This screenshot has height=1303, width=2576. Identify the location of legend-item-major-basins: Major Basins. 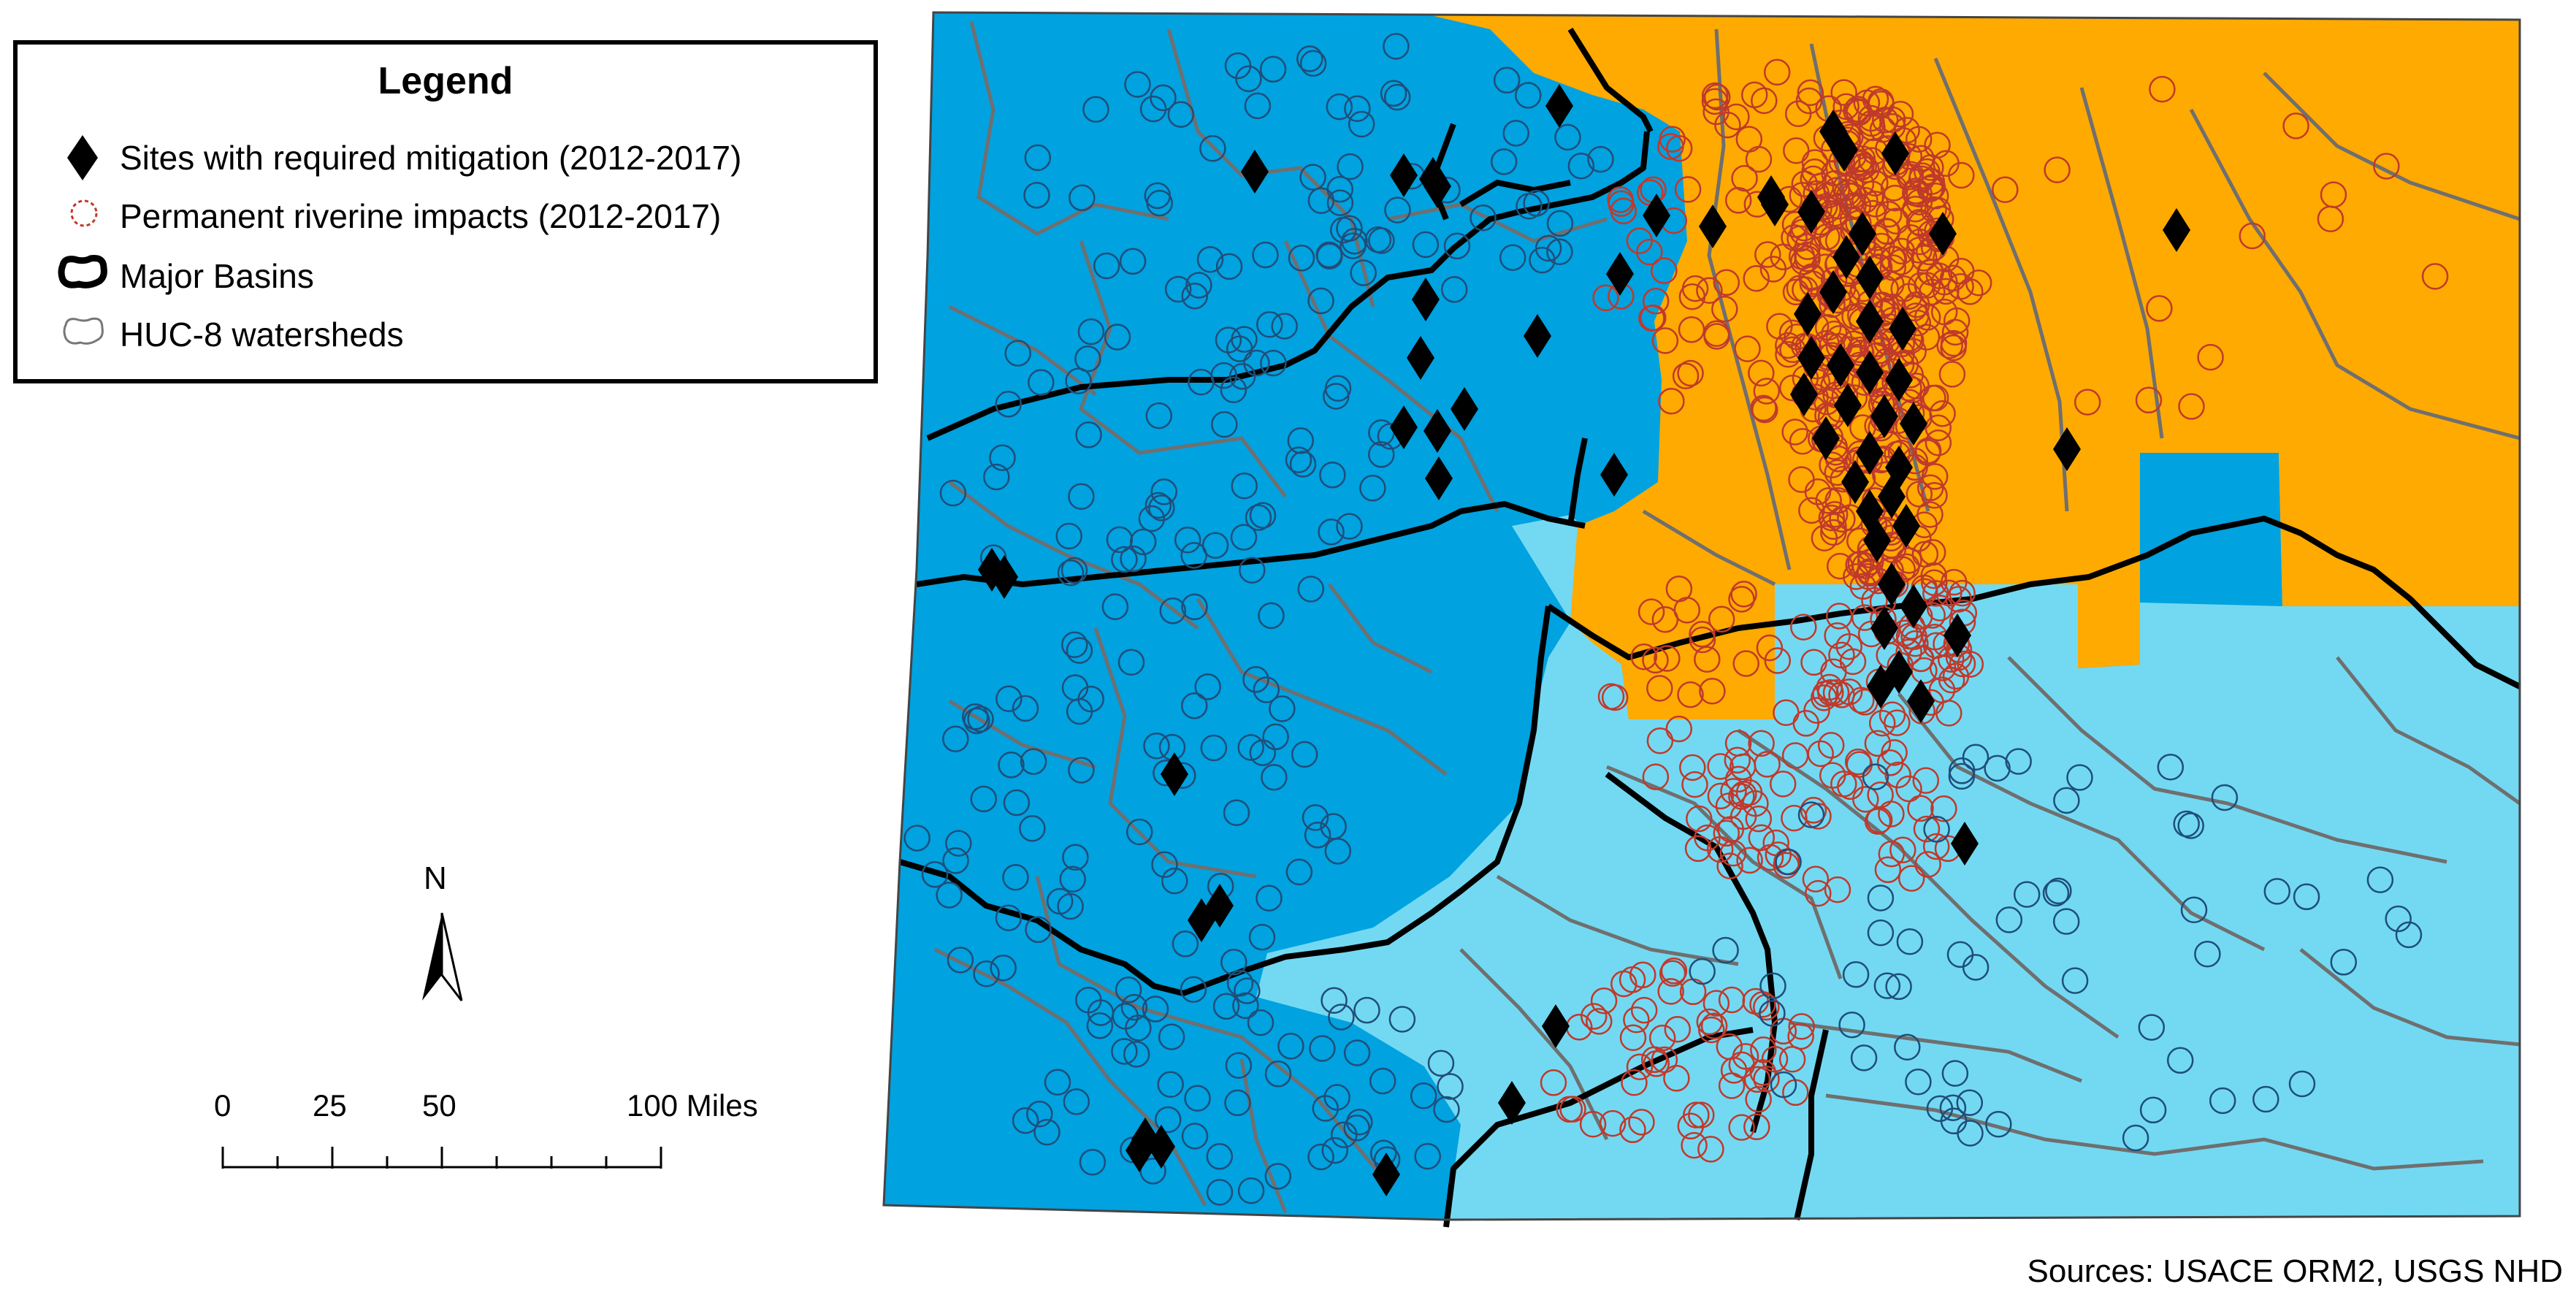
(217, 276).